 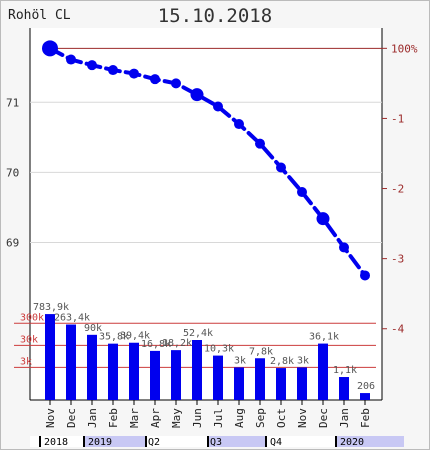 What do you see at coordinates (324, 337) in the screenshot?
I see `volume-label: 36,1k` at bounding box center [324, 337].